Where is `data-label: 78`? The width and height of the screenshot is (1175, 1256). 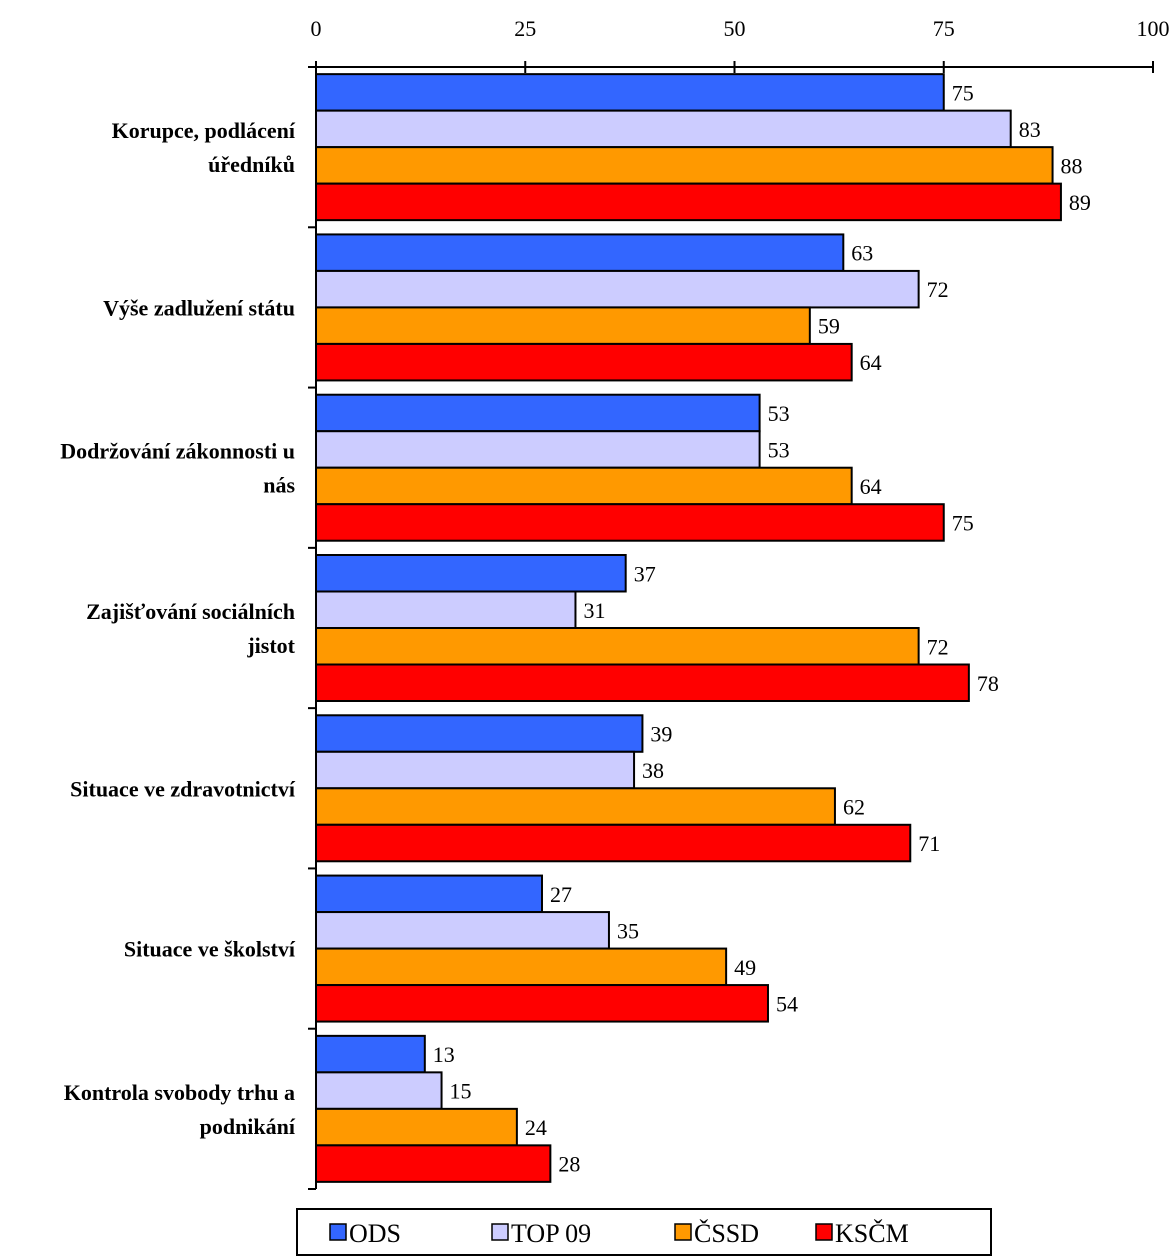 data-label: 78 is located at coordinates (988, 683).